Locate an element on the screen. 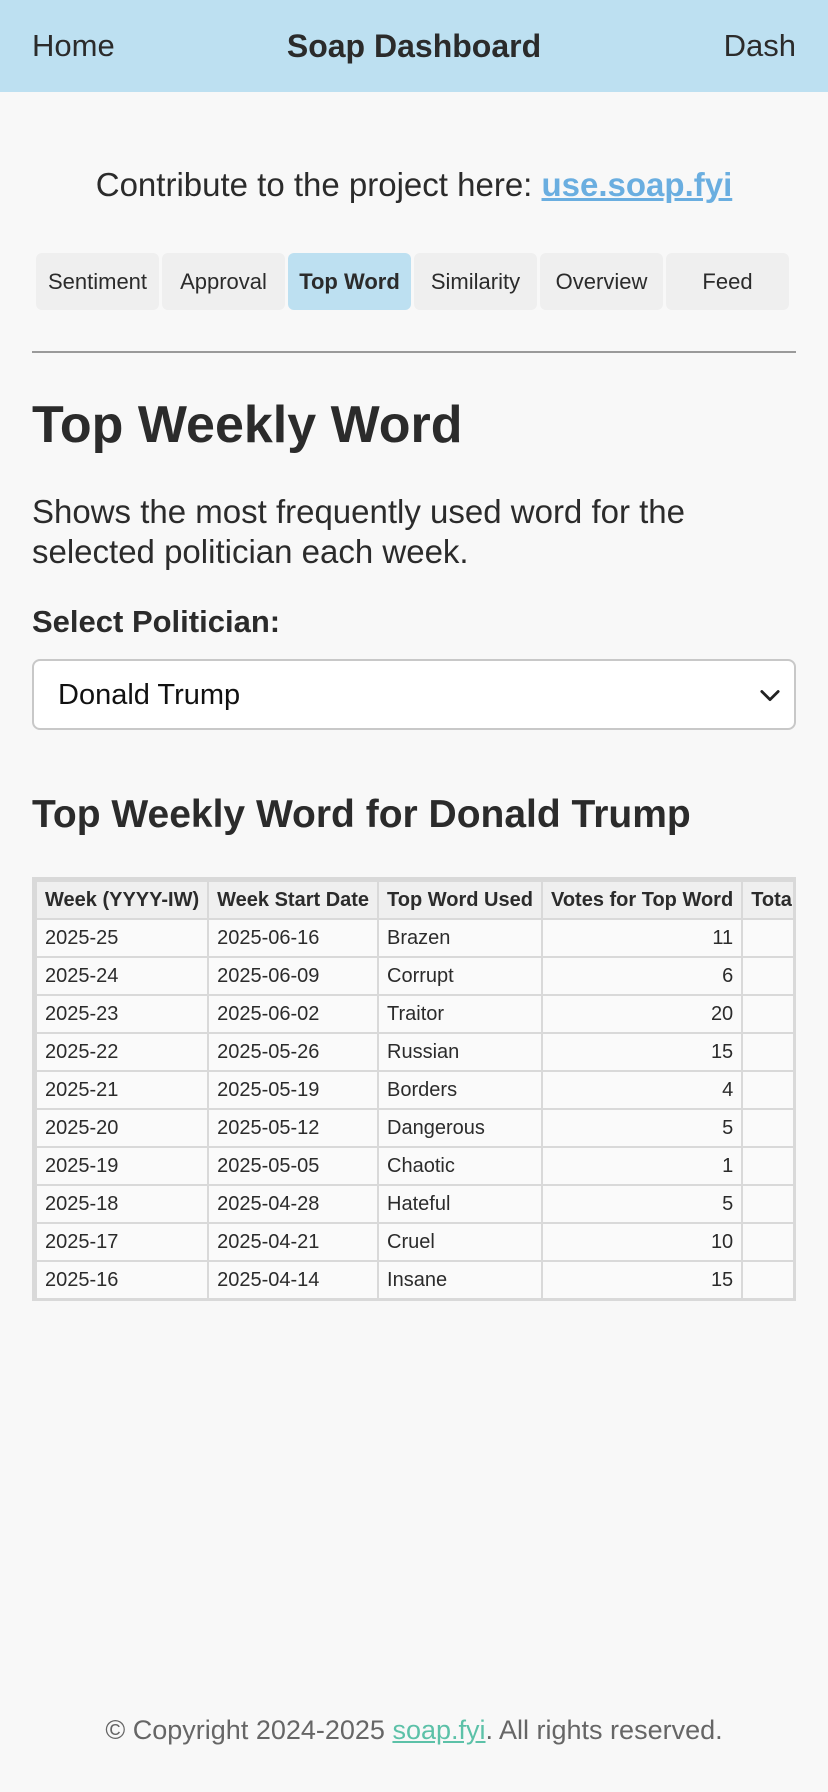 The image size is (828, 1792). table-row: 2025-24 2025-06-09 Corrupt 6 is located at coordinates (414, 976).